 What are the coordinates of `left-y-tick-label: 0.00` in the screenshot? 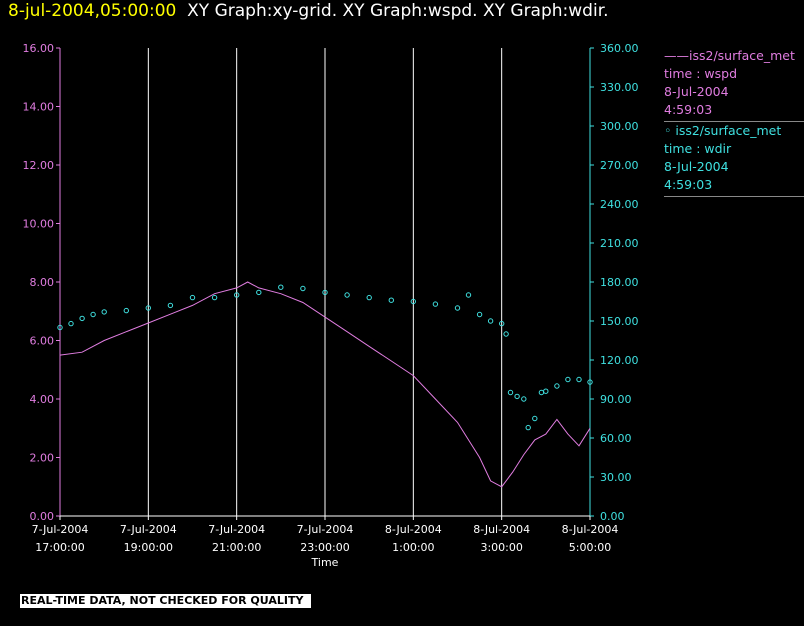 It's located at (42, 516).